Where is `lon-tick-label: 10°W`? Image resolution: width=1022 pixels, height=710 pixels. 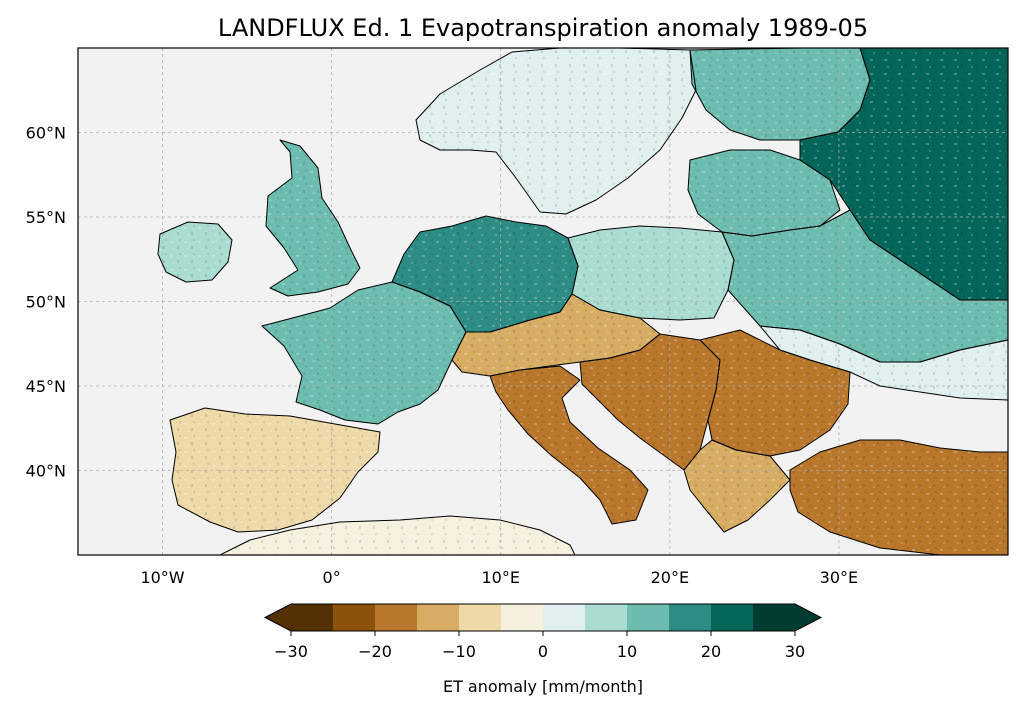
lon-tick-label: 10°W is located at coordinates (162, 577).